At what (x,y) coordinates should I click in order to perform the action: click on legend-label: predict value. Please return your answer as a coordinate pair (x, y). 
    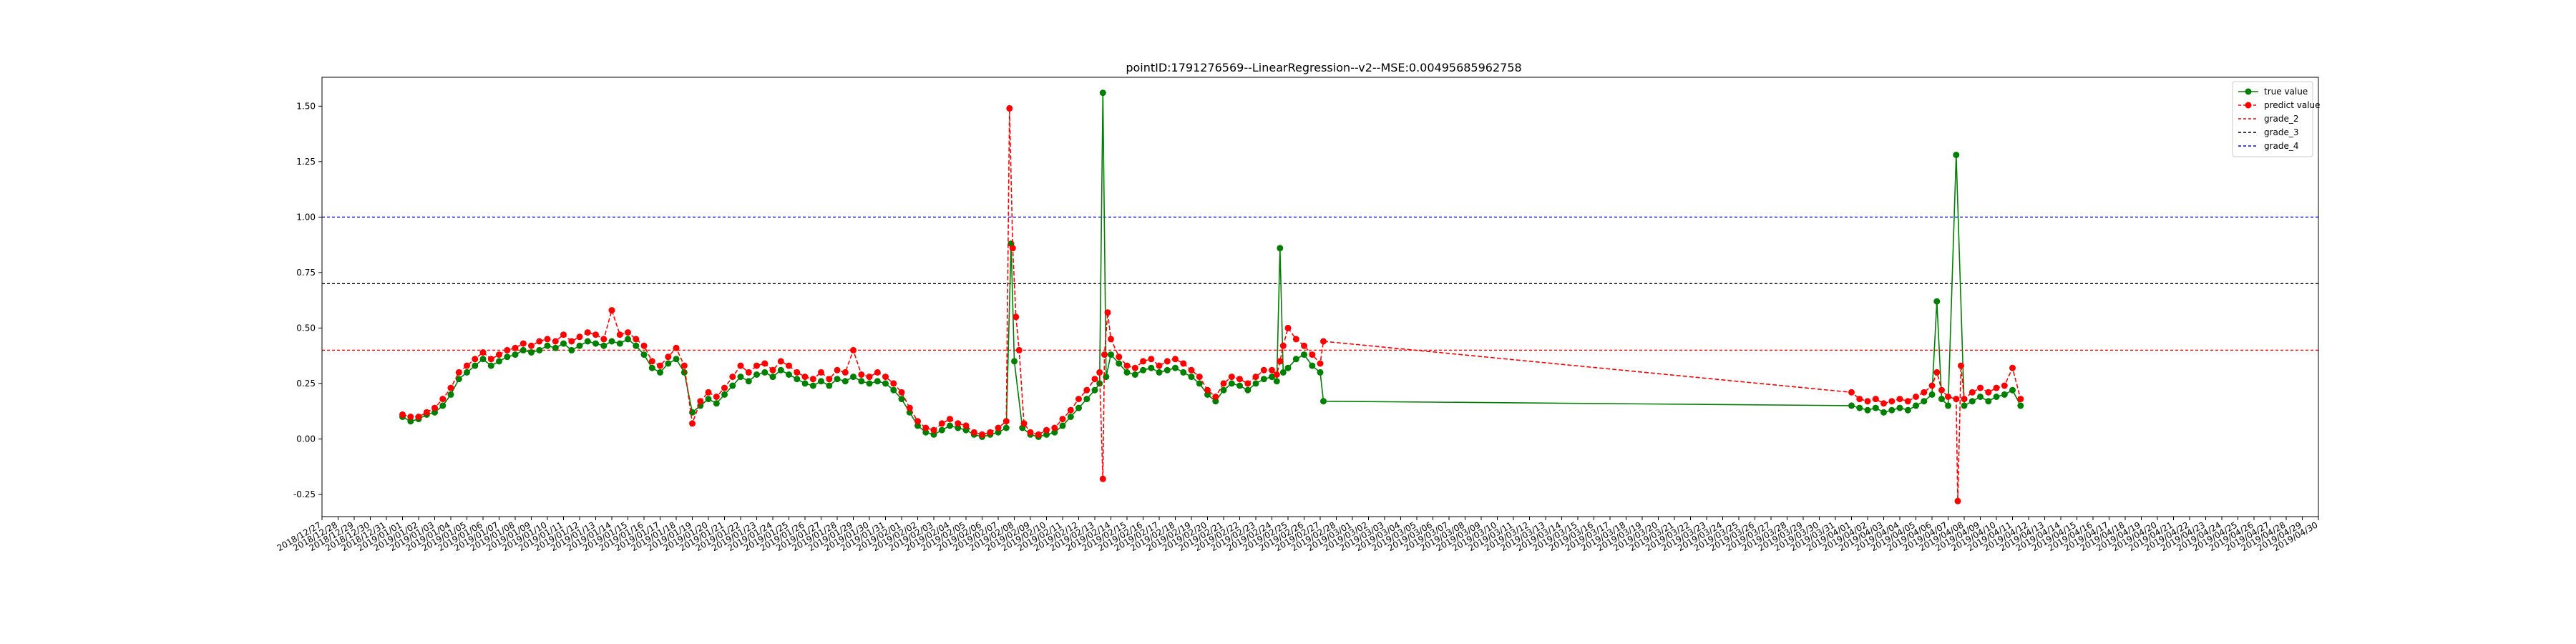
    Looking at the image, I should click on (2292, 105).